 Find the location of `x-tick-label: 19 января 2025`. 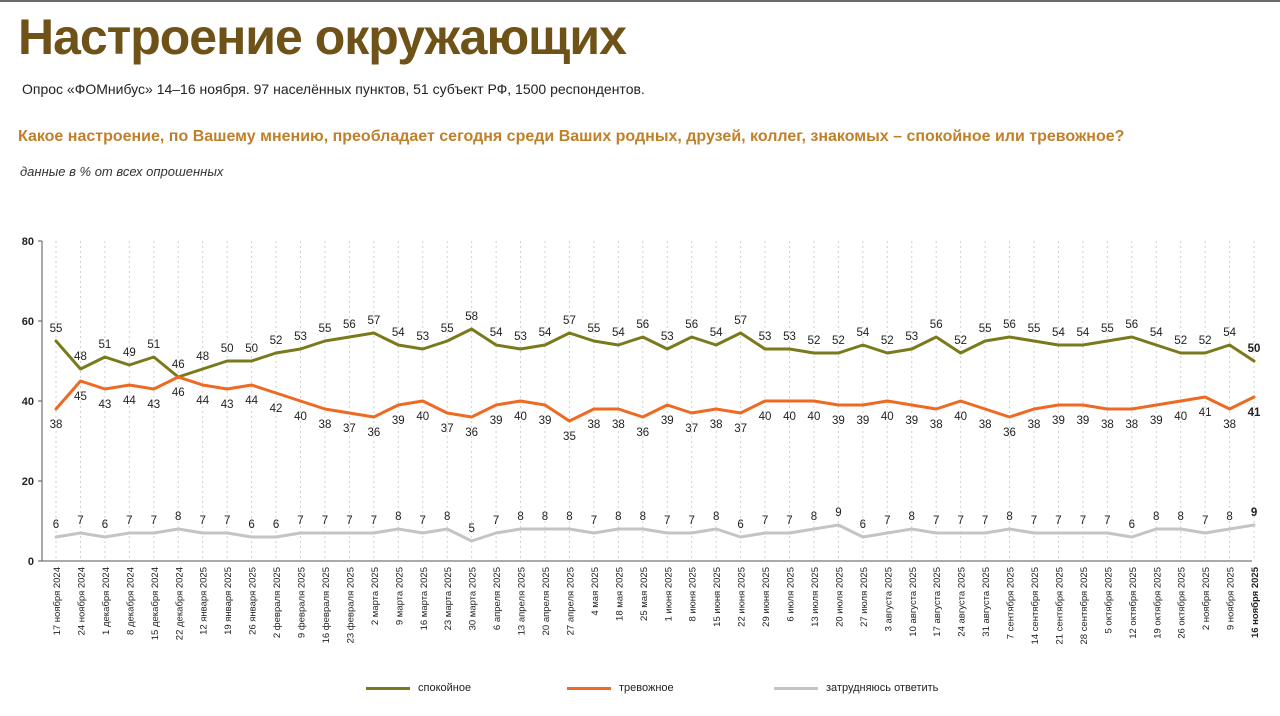

x-tick-label: 19 января 2025 is located at coordinates (228, 601).